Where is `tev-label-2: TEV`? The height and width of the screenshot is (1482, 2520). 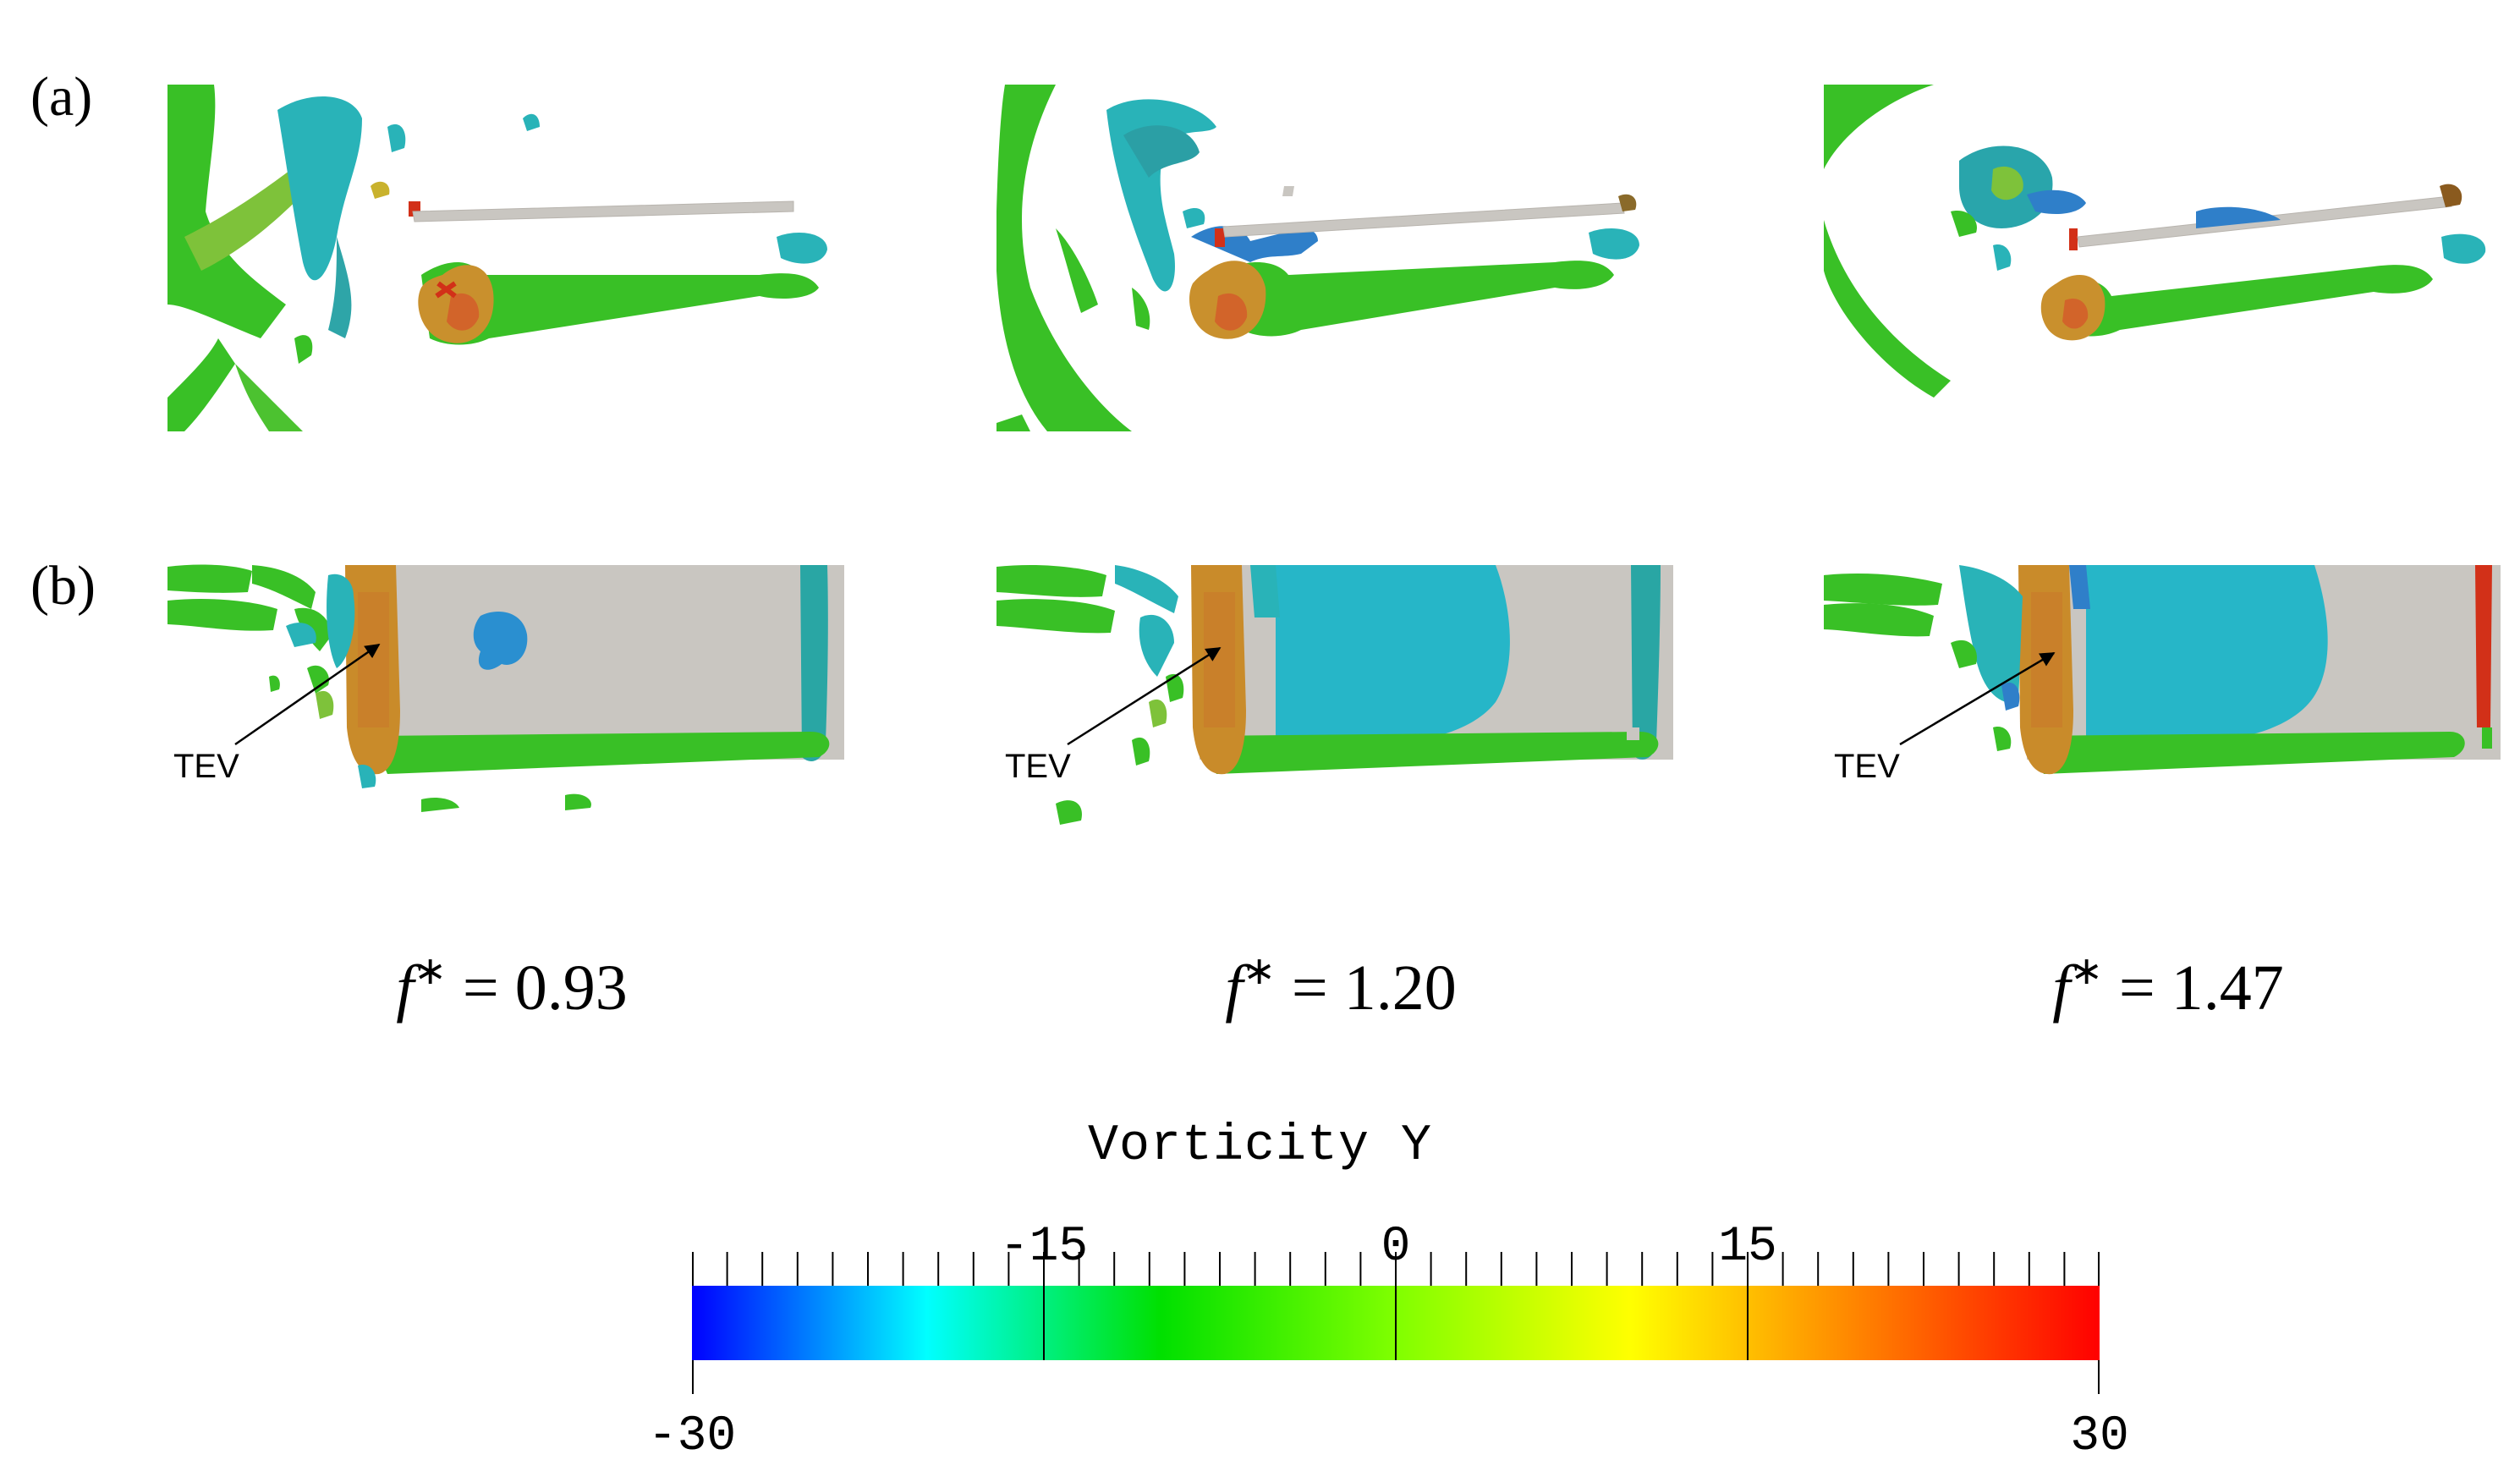 tev-label-2: TEV is located at coordinates (1038, 767).